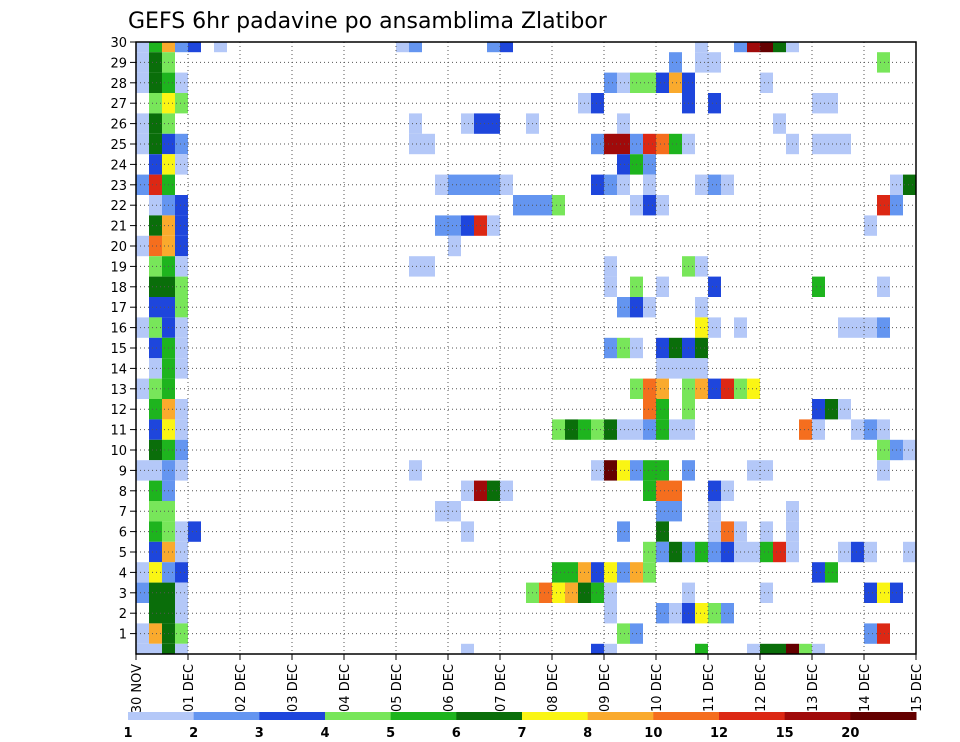 This screenshot has height=742, width=960. I want to click on colorbar-label: 2, so click(193, 733).